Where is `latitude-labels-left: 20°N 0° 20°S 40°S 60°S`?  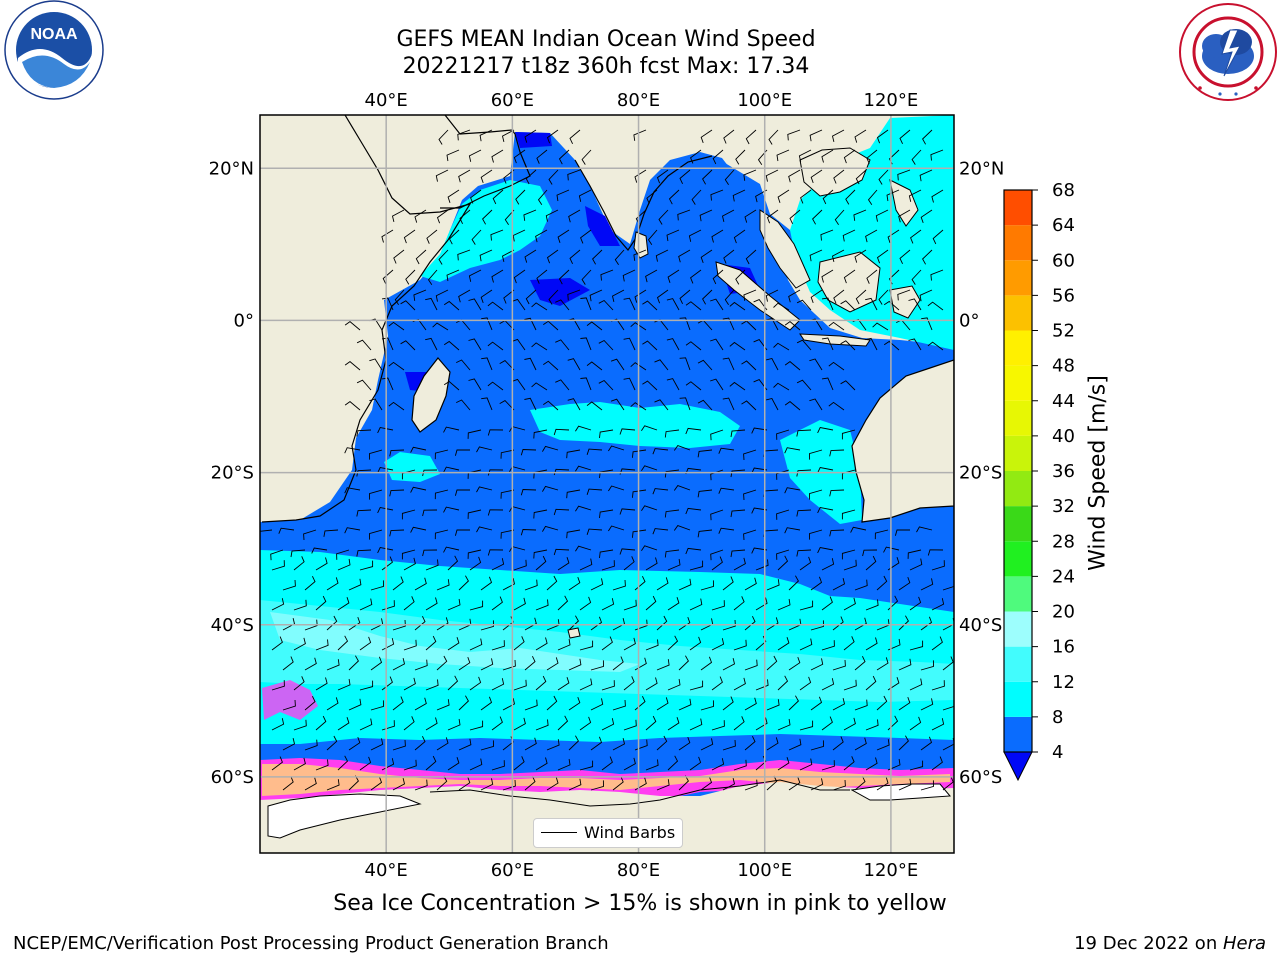
latitude-labels-left: 20°N 0° 20°S 40°S 60°S is located at coordinates (231, 473).